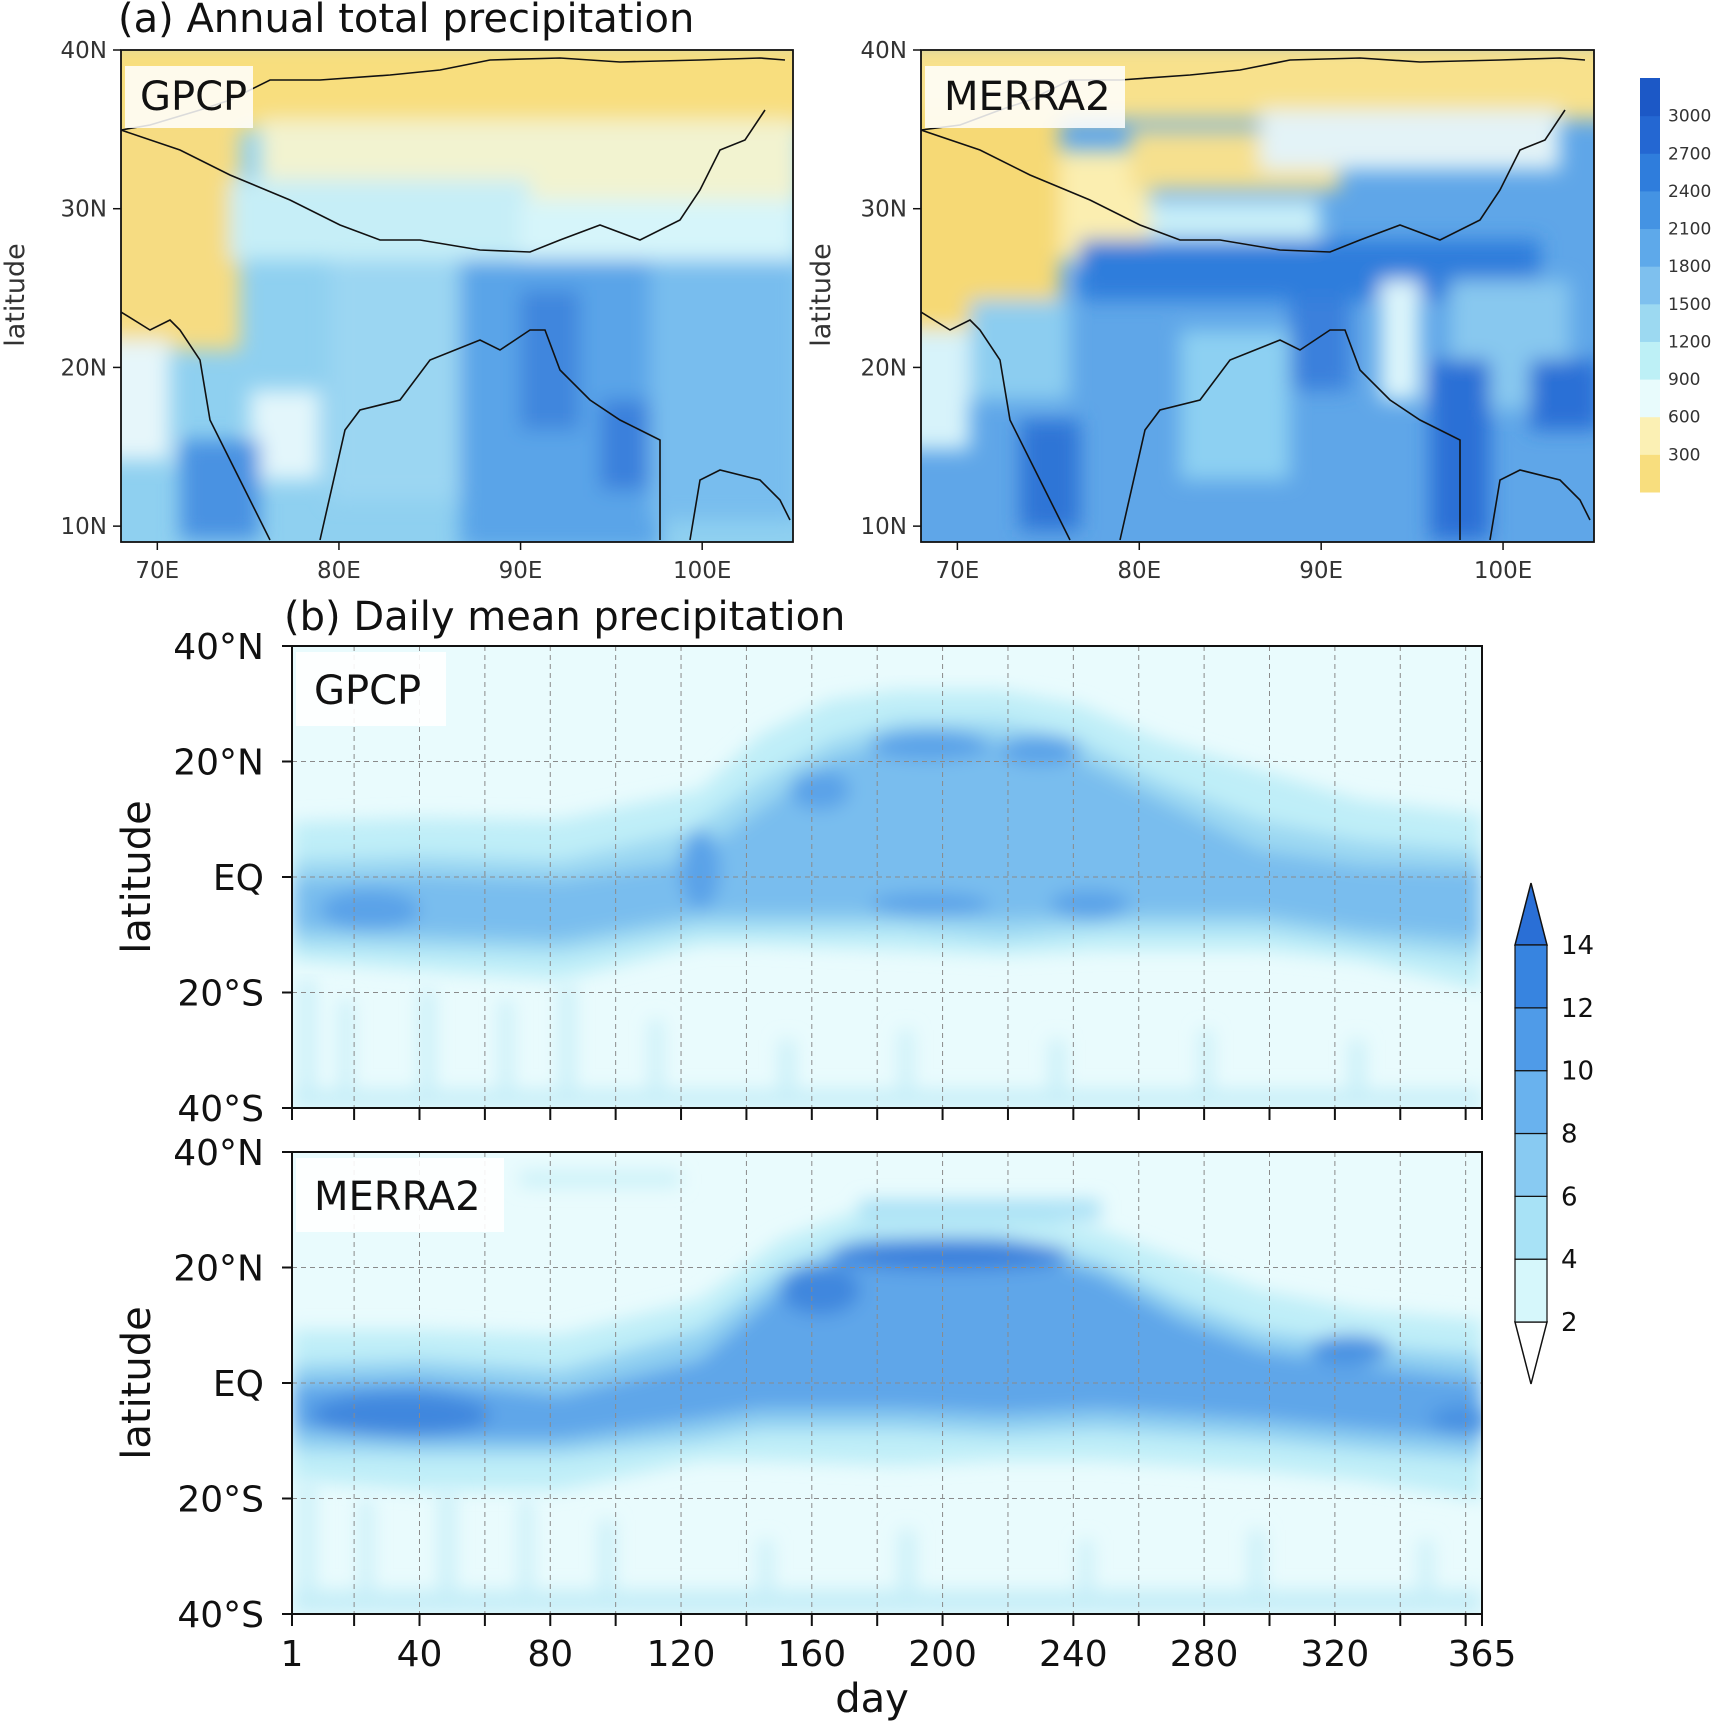  What do you see at coordinates (238, 878) in the screenshot?
I see `gpcp-daily-ytick-label: EQ` at bounding box center [238, 878].